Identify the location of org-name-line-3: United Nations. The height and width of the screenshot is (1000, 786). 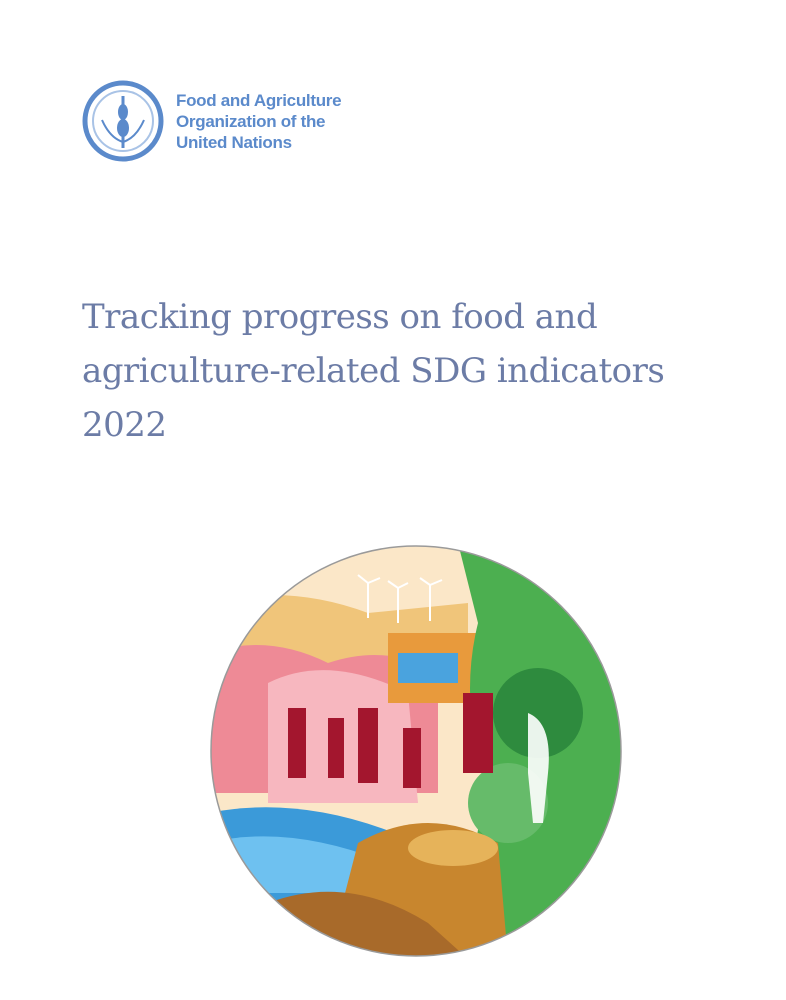
(234, 142).